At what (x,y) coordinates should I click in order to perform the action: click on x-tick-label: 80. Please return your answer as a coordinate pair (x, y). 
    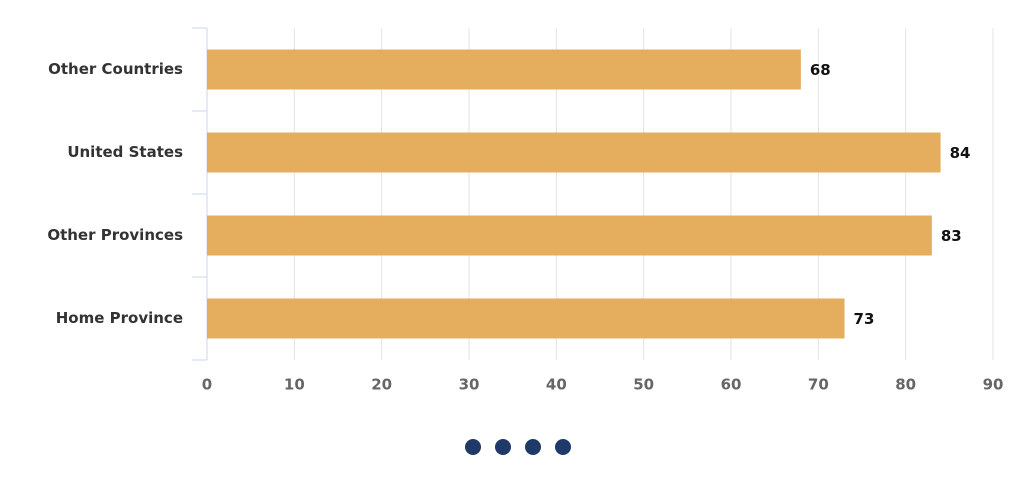
    Looking at the image, I should click on (905, 385).